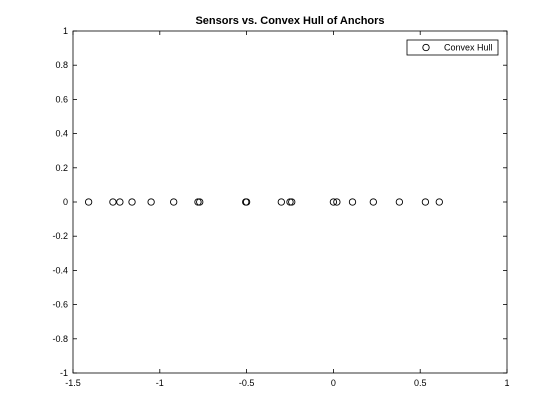  I want to click on legend-box, so click(452, 47).